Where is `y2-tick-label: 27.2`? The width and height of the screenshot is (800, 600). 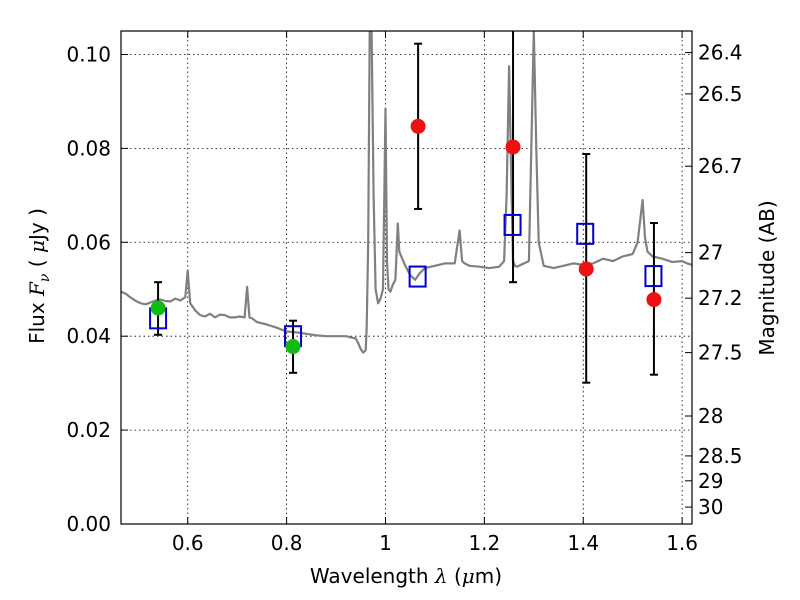 y2-tick-label: 27.2 is located at coordinates (720, 298).